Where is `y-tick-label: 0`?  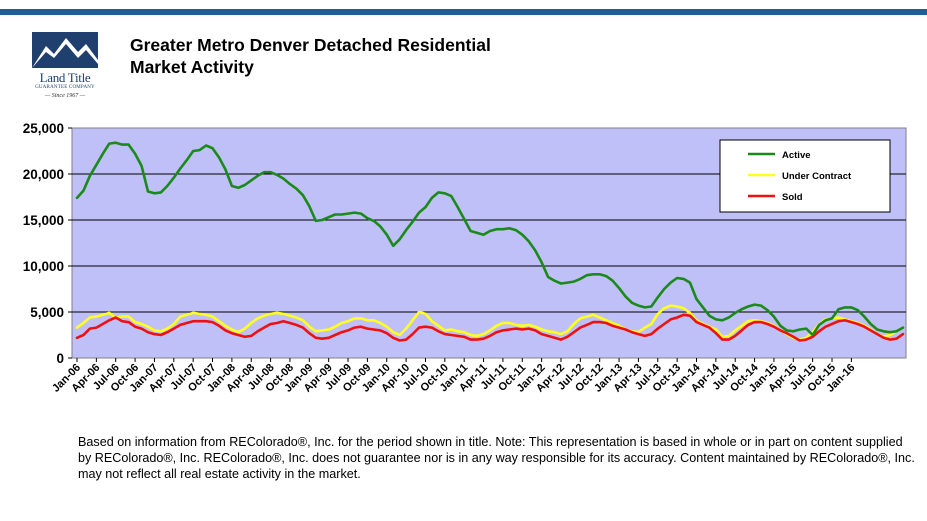
y-tick-label: 0 is located at coordinates (60, 358).